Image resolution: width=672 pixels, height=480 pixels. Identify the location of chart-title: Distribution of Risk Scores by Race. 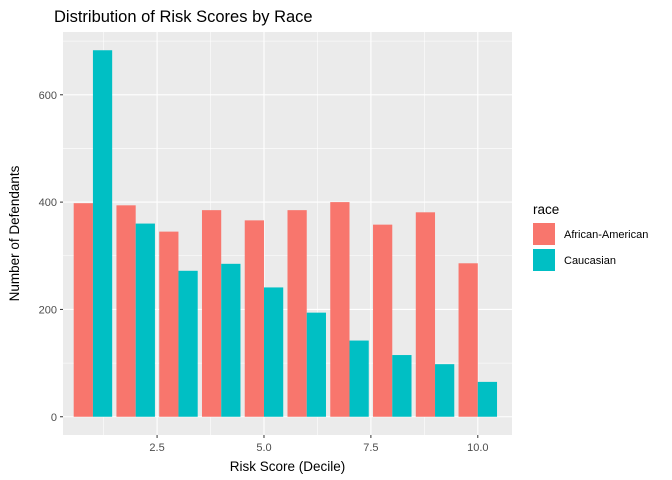
(183, 17).